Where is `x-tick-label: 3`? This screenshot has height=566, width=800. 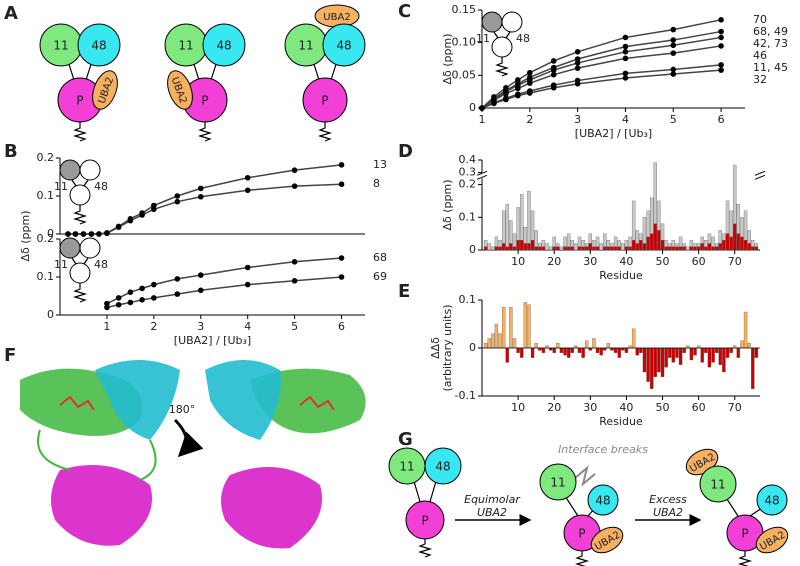
x-tick-label: 3 is located at coordinates (577, 119).